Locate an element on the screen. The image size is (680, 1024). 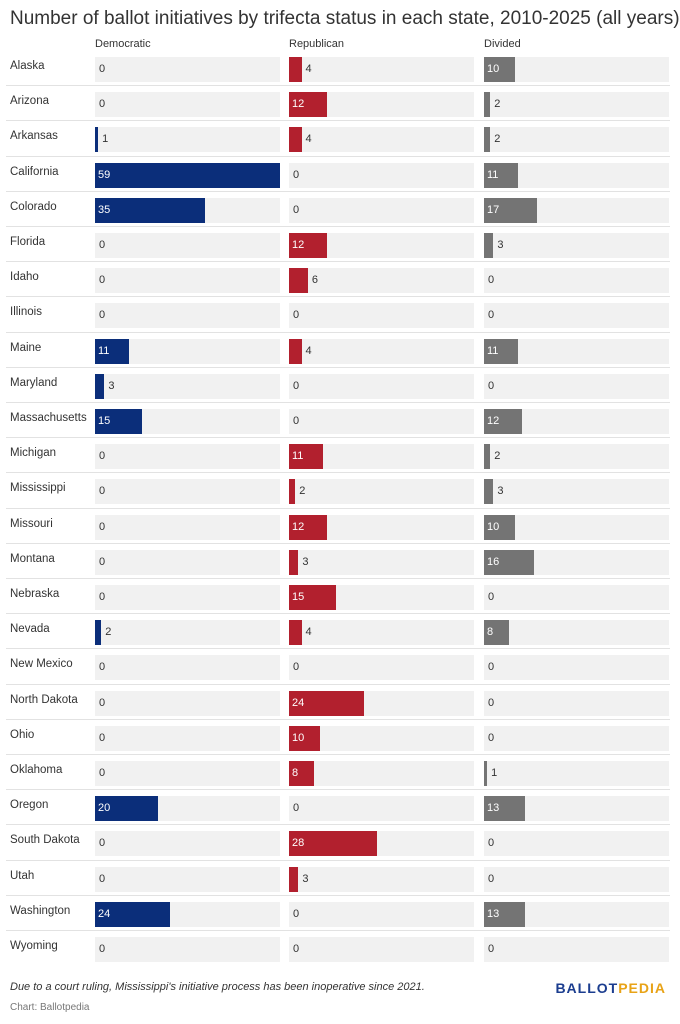
column-header-democratic: Democratic is located at coordinates (123, 44).